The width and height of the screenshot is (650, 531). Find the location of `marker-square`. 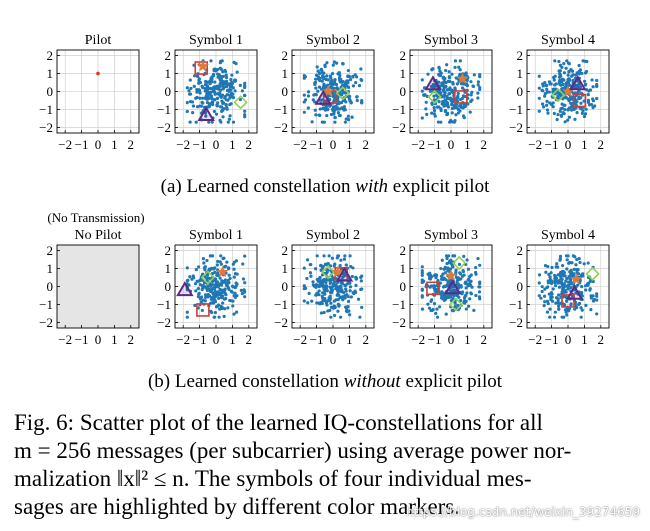

marker-square is located at coordinates (579, 100).